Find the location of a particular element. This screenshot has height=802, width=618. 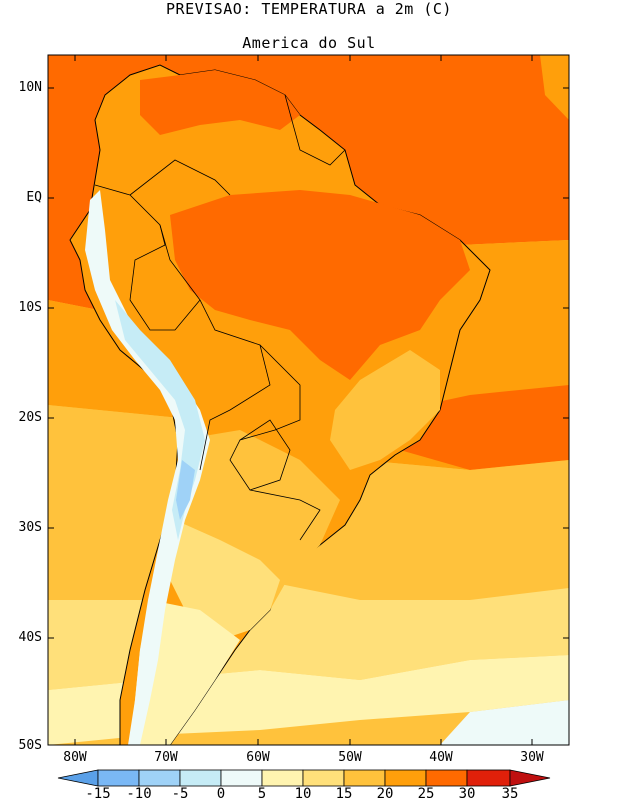

lat-label-30s: 30S is located at coordinates (30, 527).